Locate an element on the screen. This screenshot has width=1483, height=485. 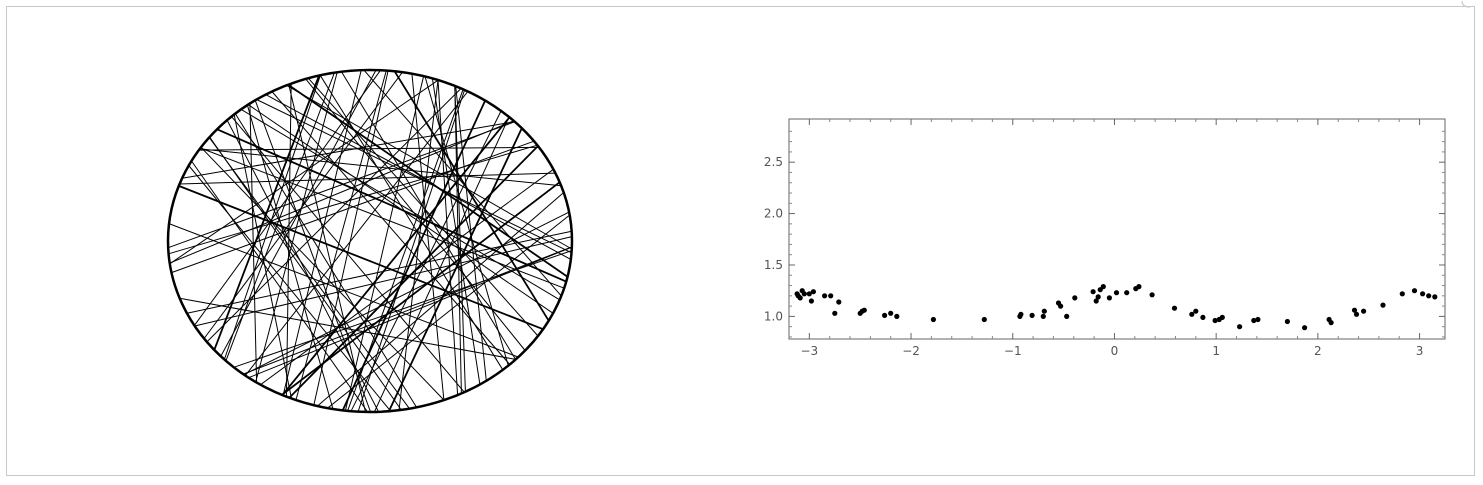
y-tick-labels: 1.0 1.5 2.0 2.5 is located at coordinates (773, 239).